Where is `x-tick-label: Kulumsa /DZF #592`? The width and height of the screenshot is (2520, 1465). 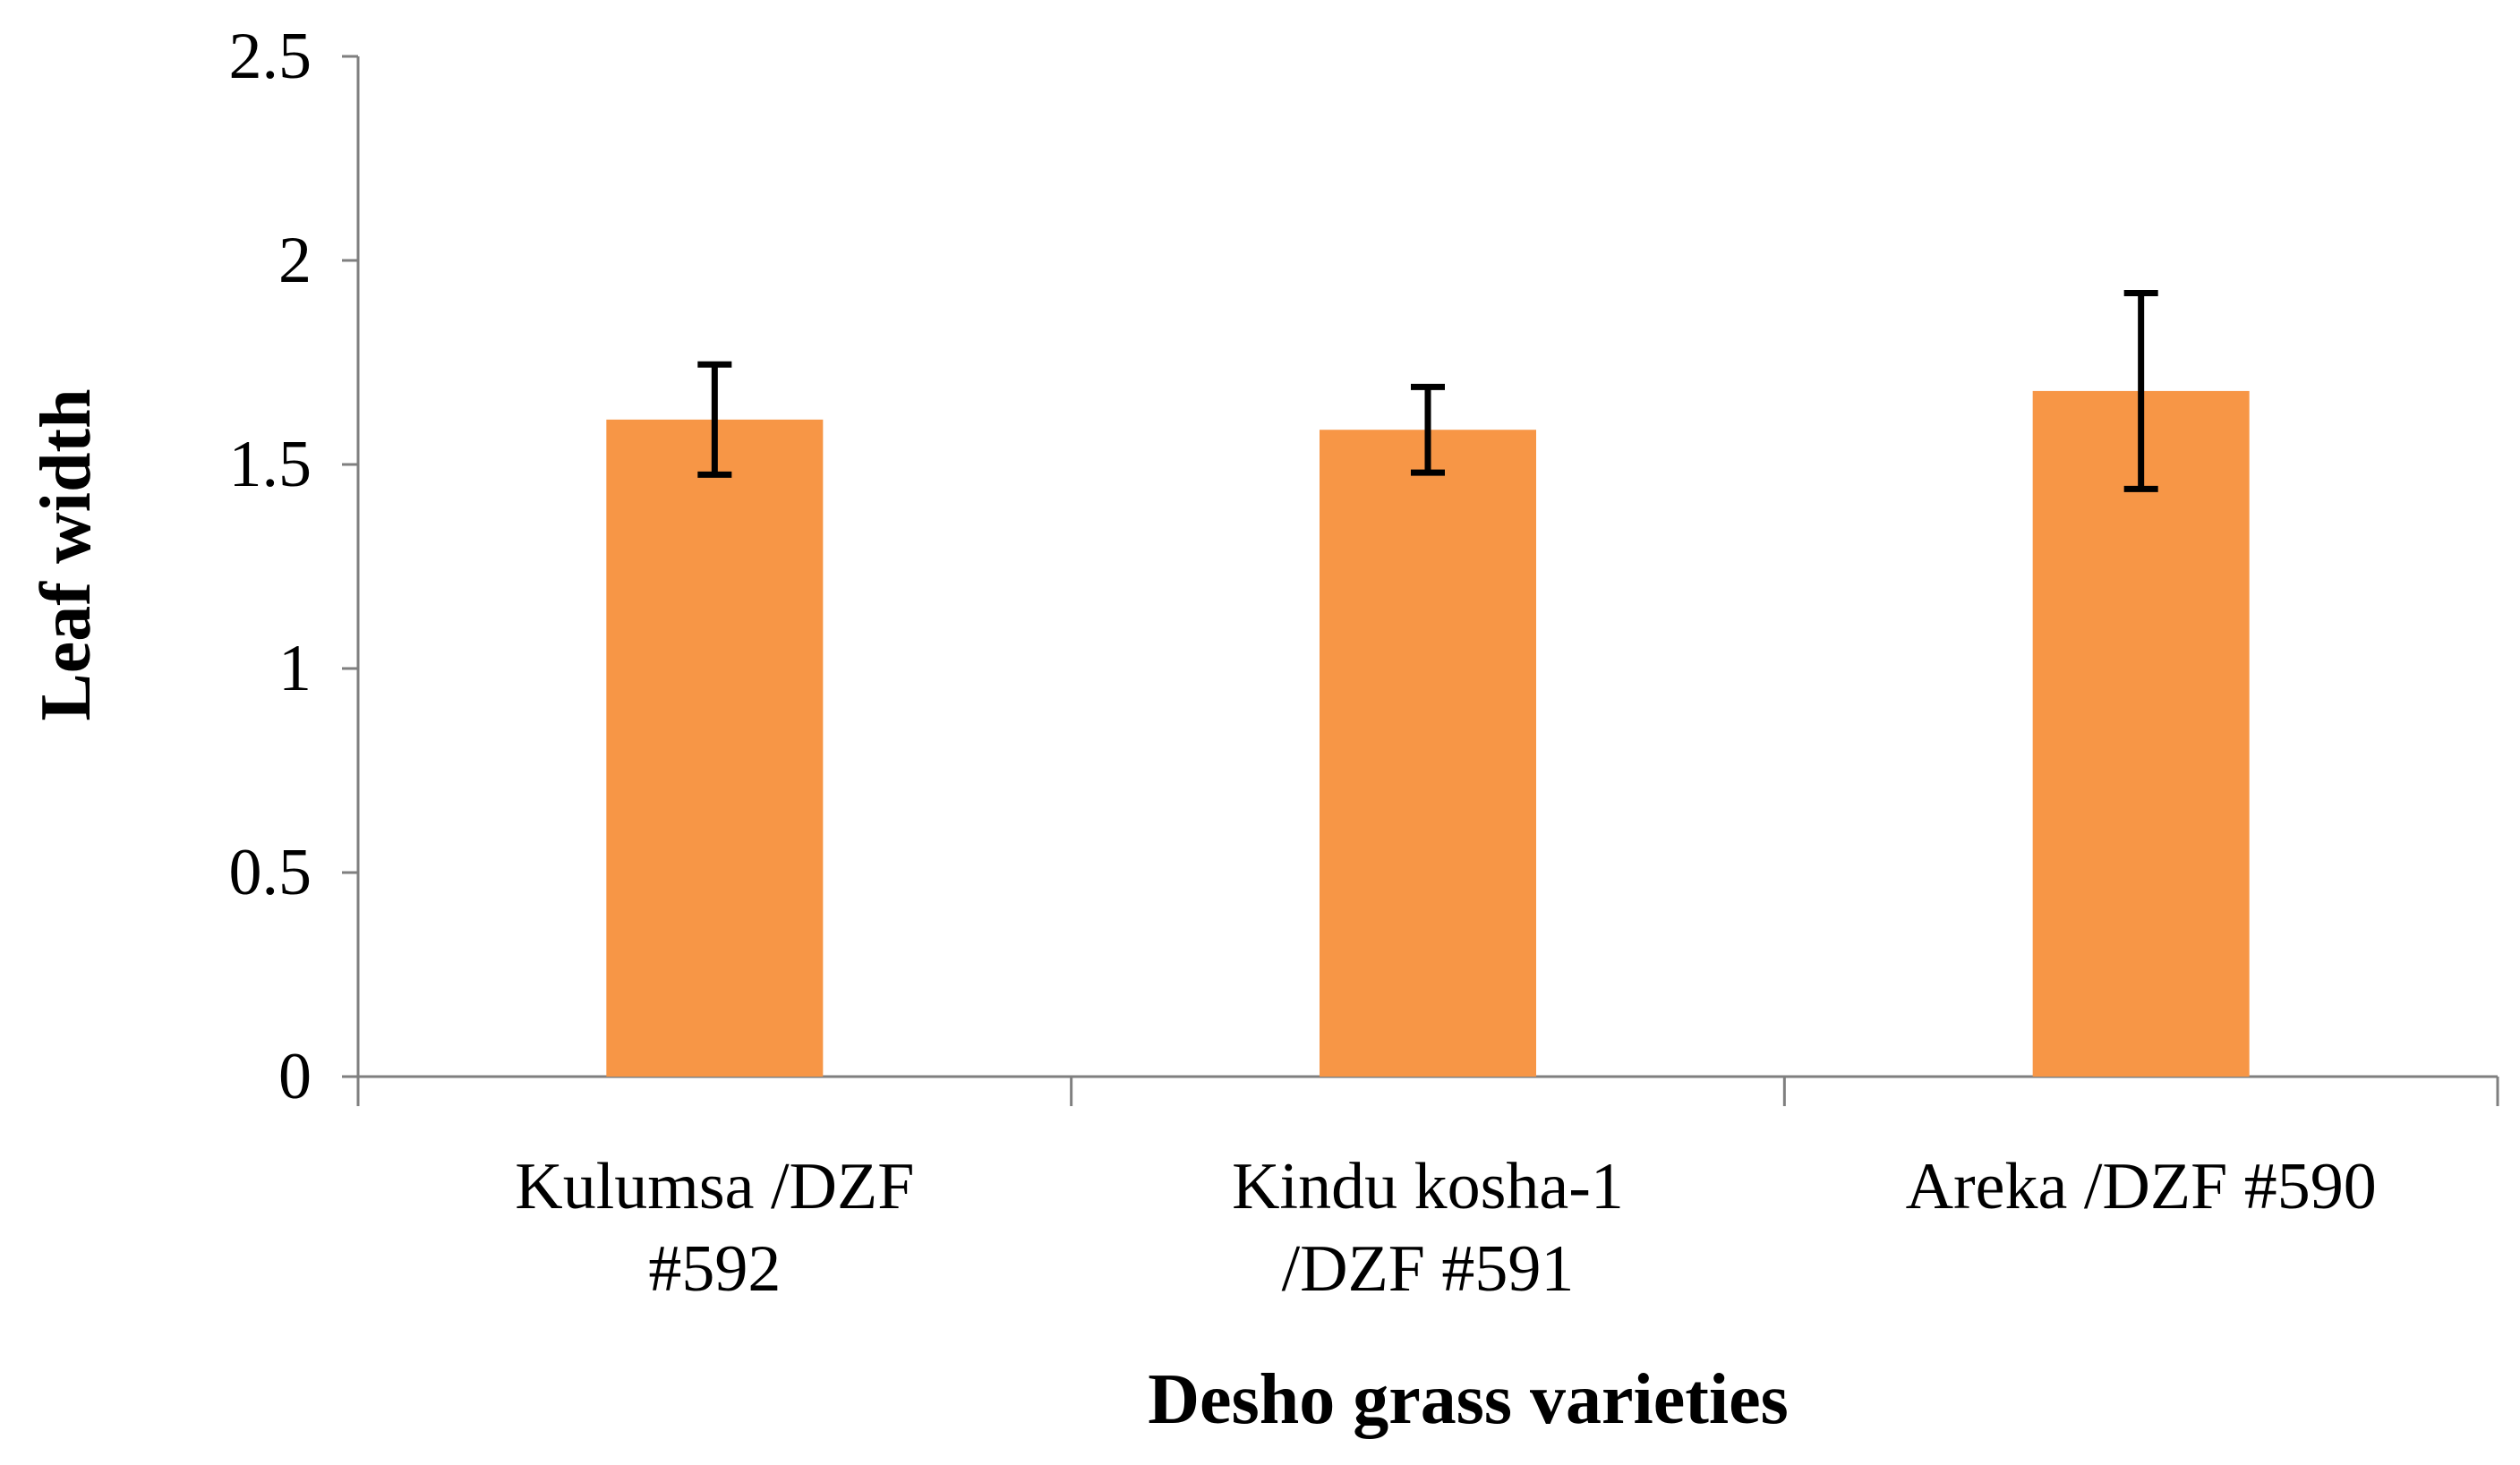 x-tick-label: Kulumsa /DZF #592 is located at coordinates (714, 1228).